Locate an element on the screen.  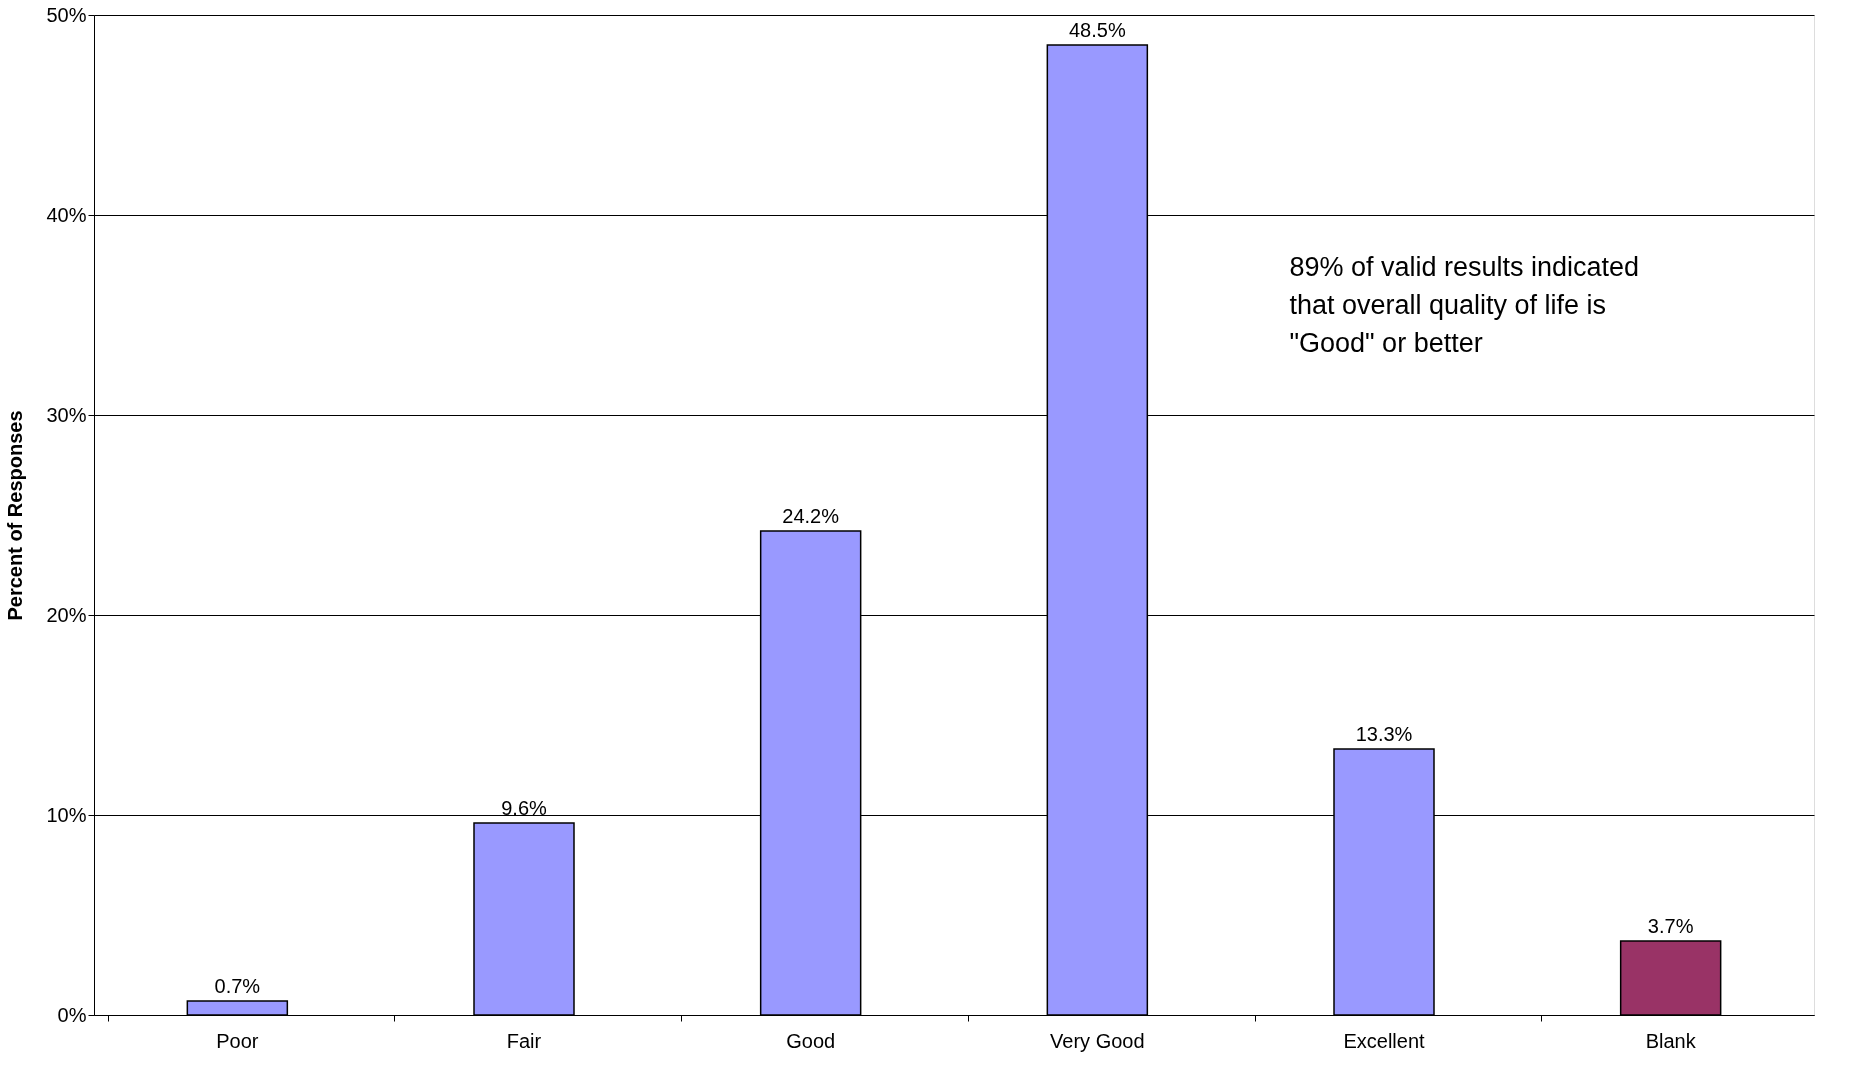
x-tick-label: Very Good is located at coordinates (1097, 1040).